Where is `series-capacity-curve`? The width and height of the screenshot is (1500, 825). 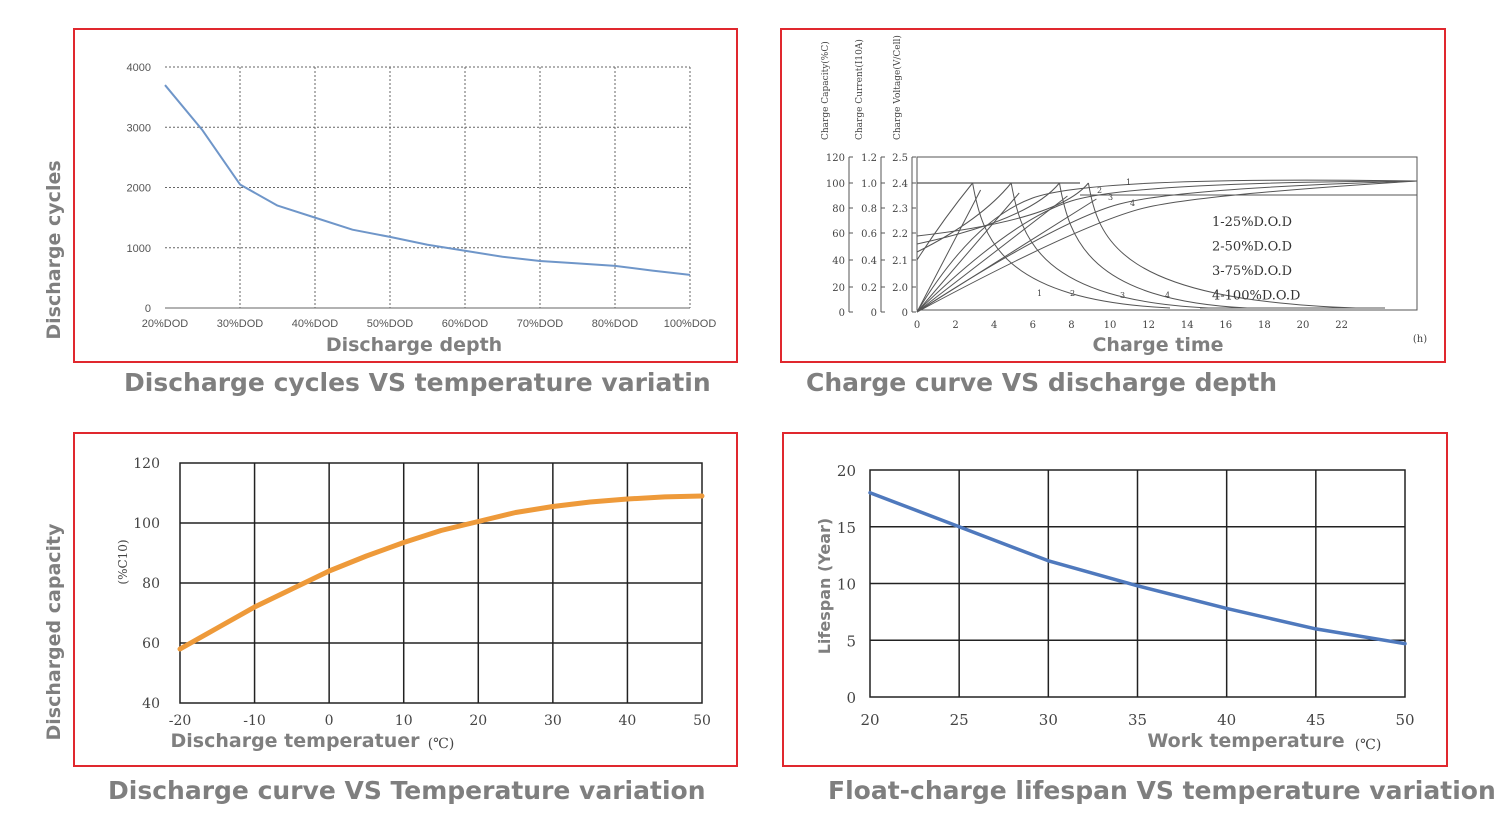
series-capacity-curve is located at coordinates (1167, 246).